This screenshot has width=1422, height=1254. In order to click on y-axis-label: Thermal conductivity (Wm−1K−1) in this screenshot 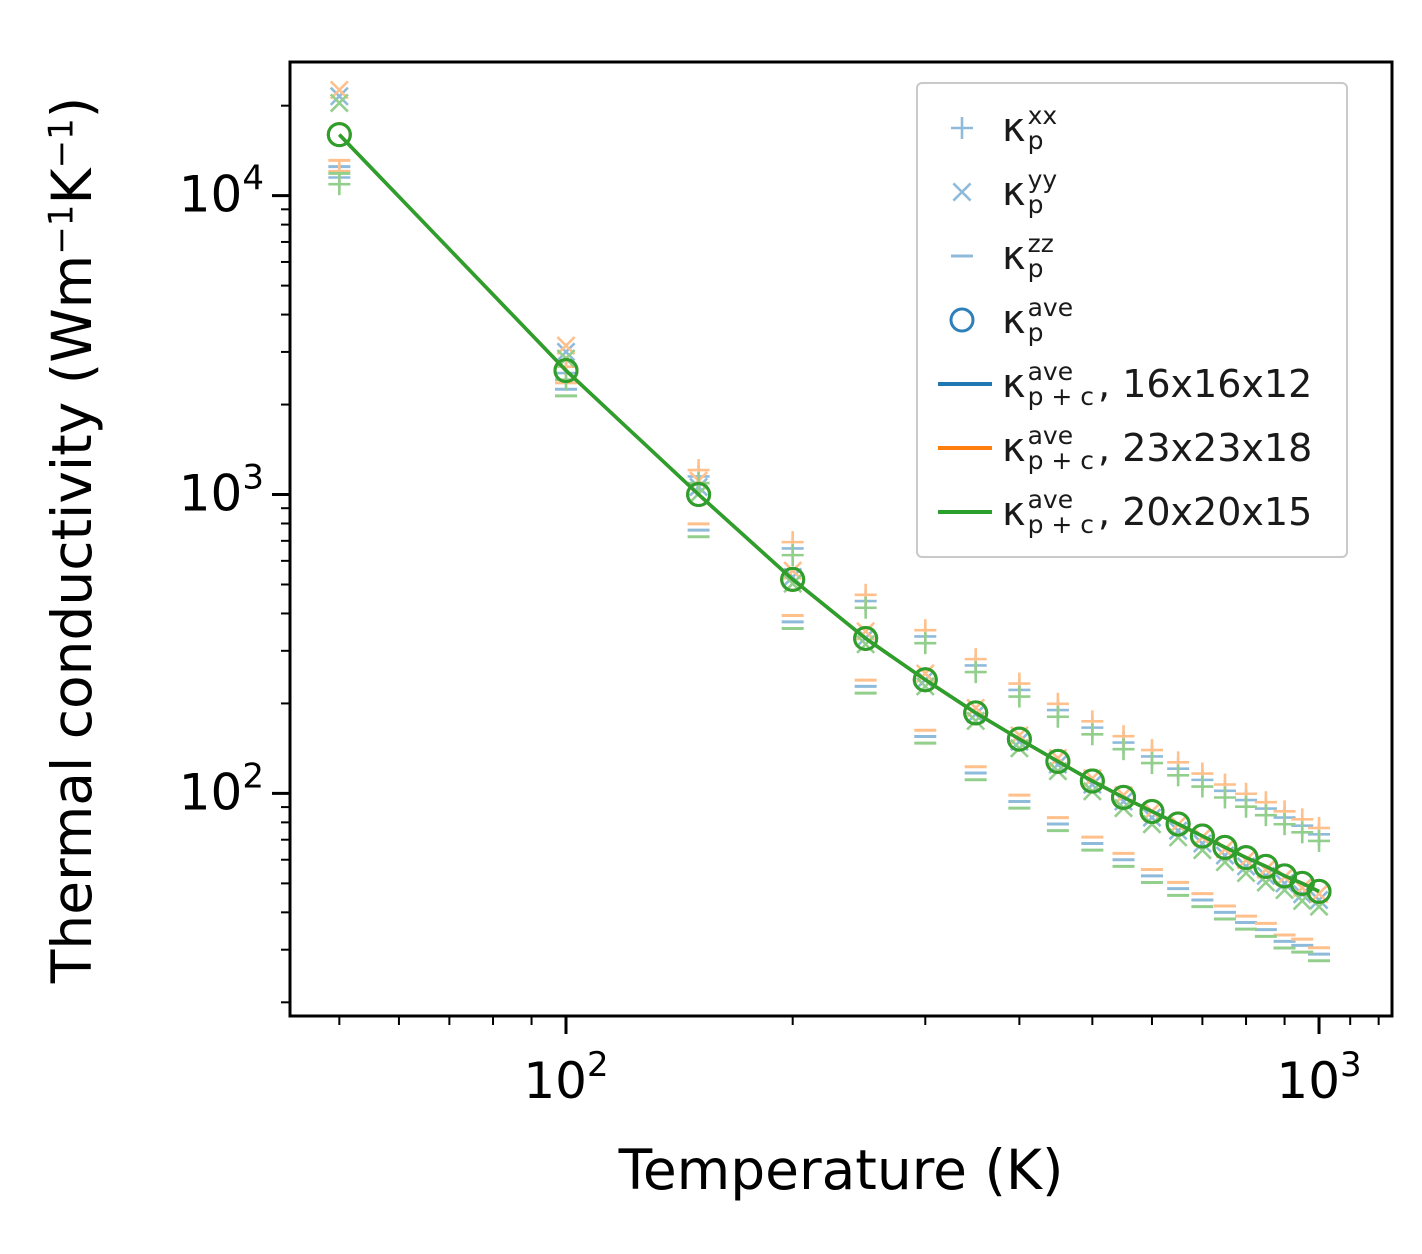, I will do `click(72, 540)`.